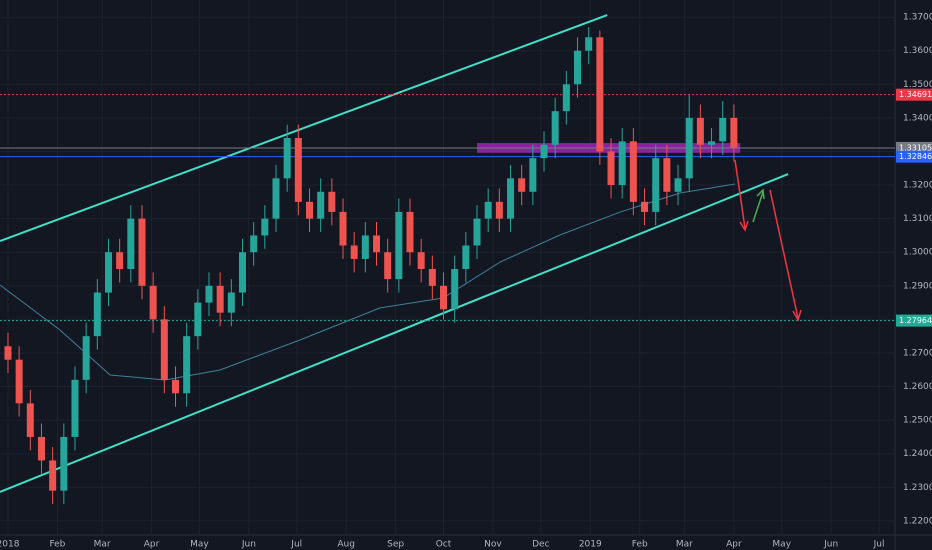 The width and height of the screenshot is (932, 550). Describe the element at coordinates (917, 353) in the screenshot. I see `y-tick-label: 1.27000` at that location.